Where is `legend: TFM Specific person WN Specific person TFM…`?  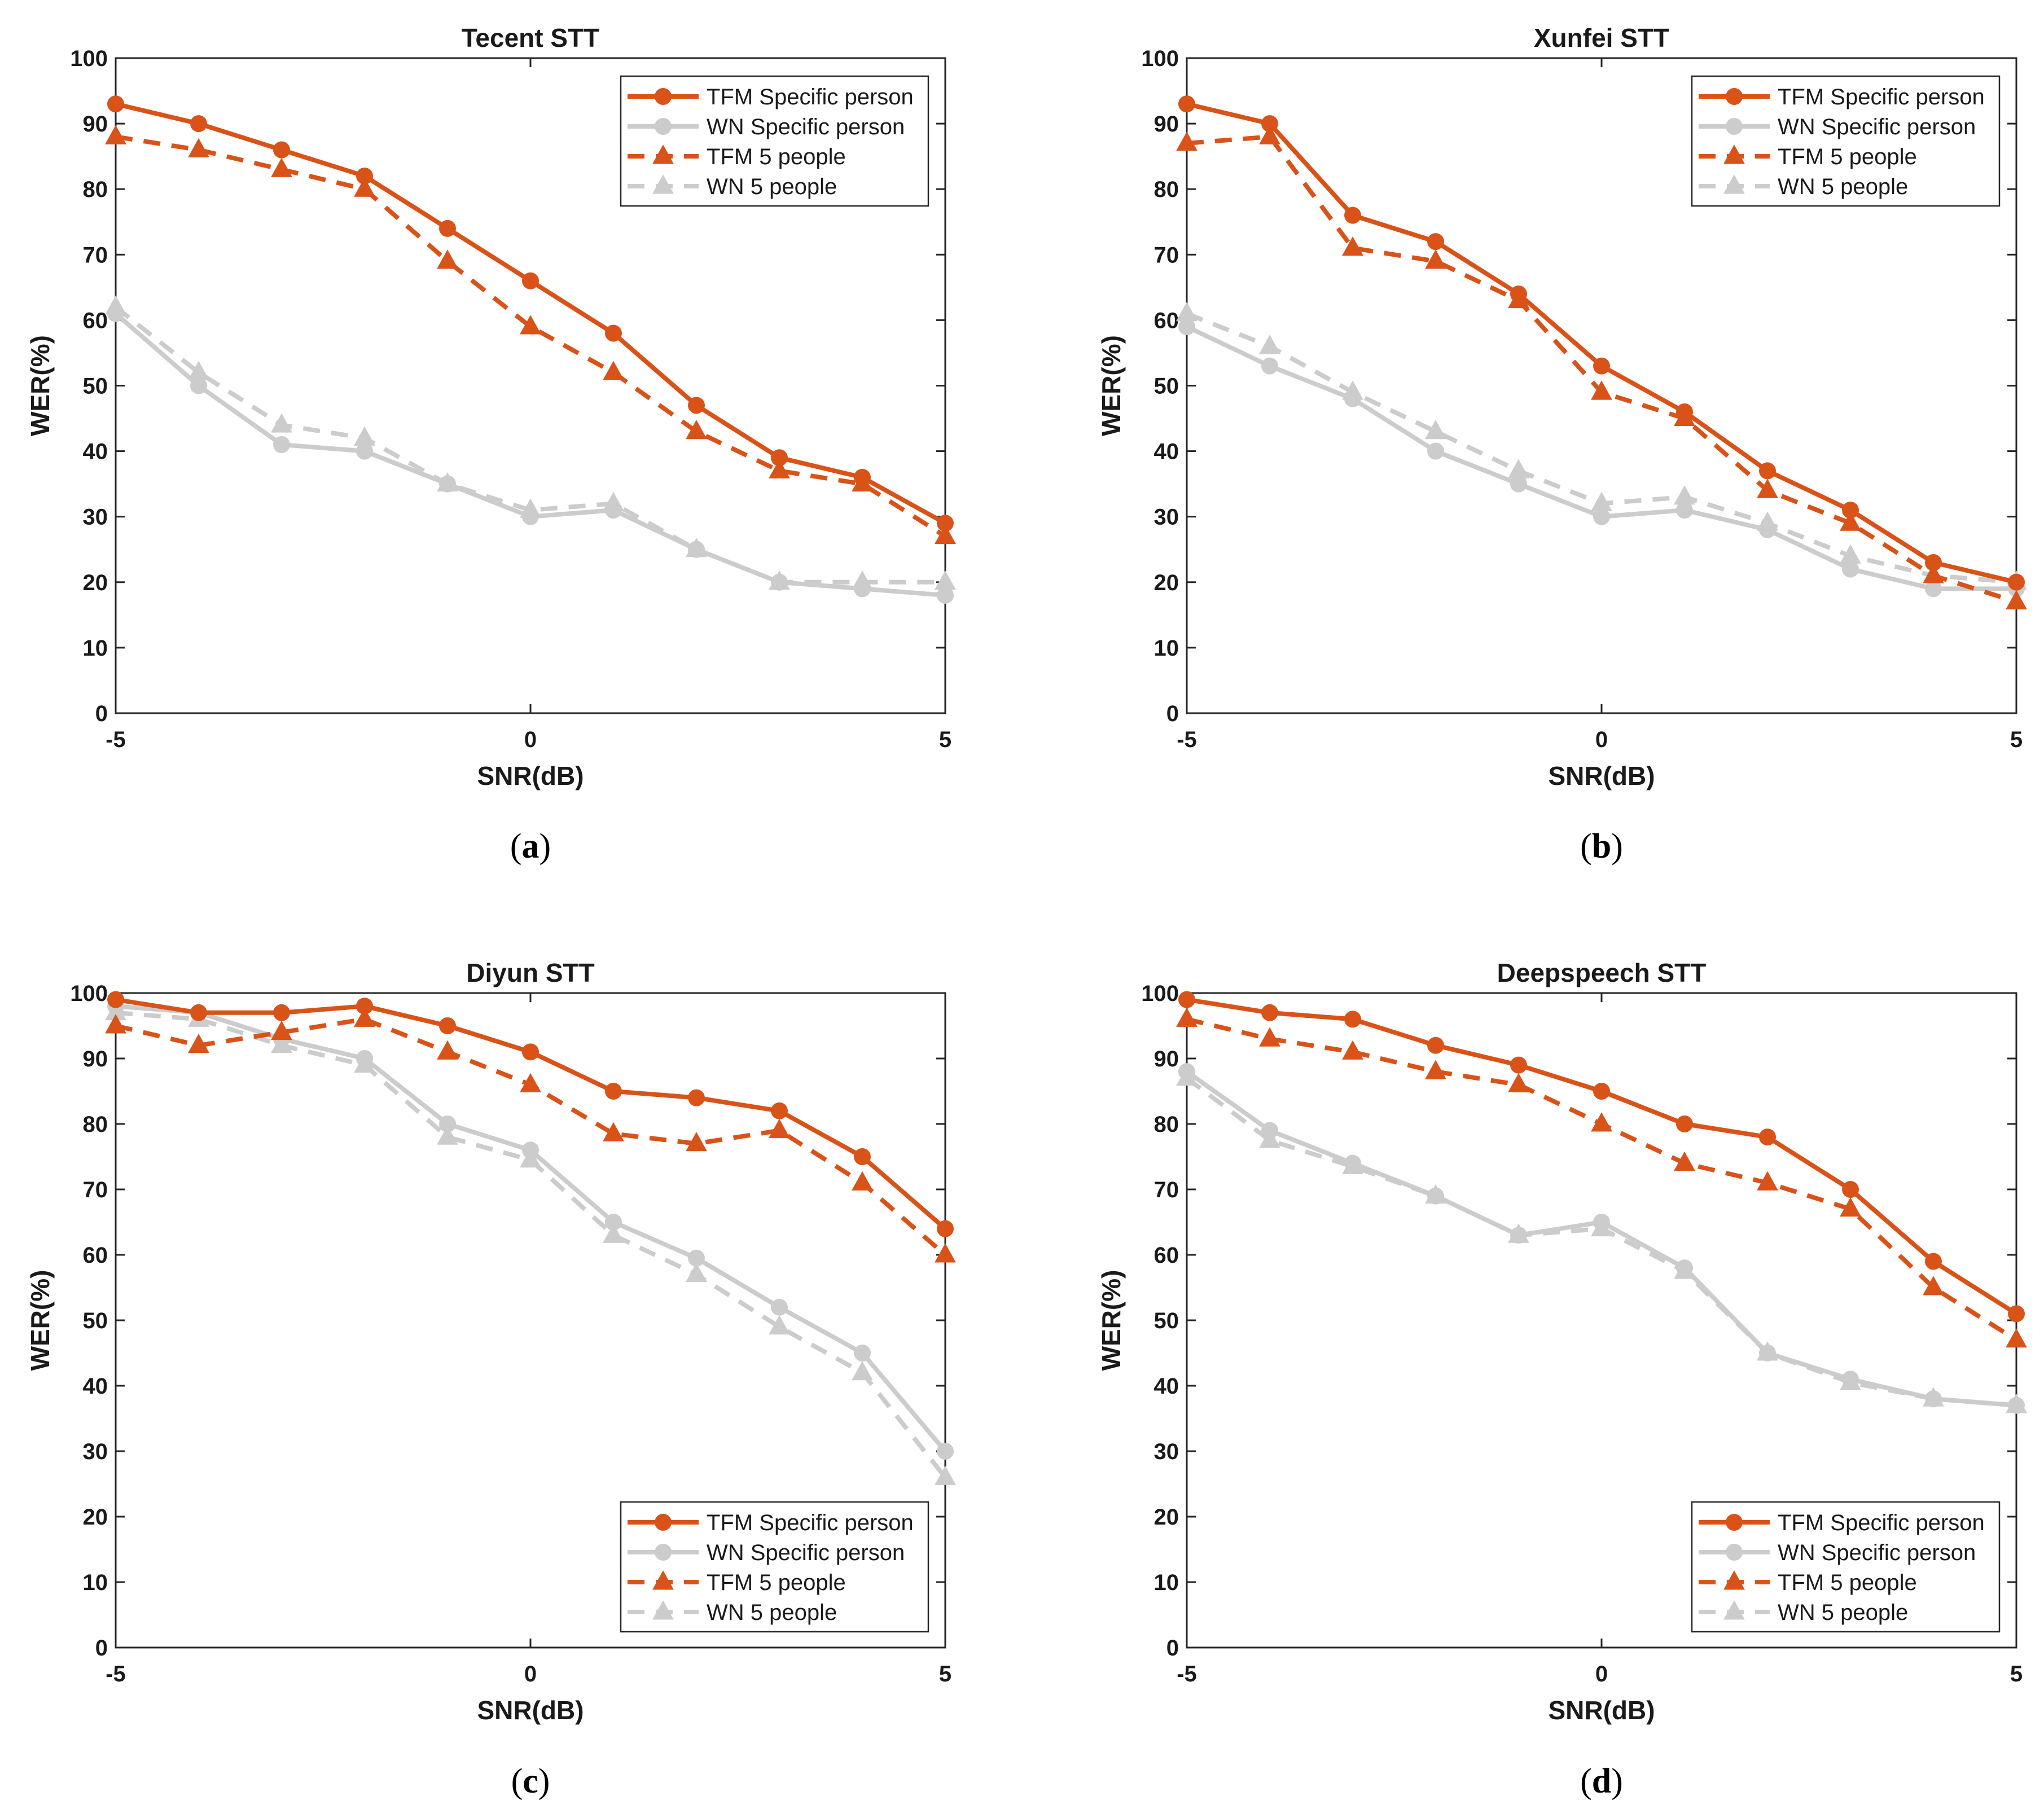
legend: TFM Specific person WN Specific person TFM… is located at coordinates (1846, 141).